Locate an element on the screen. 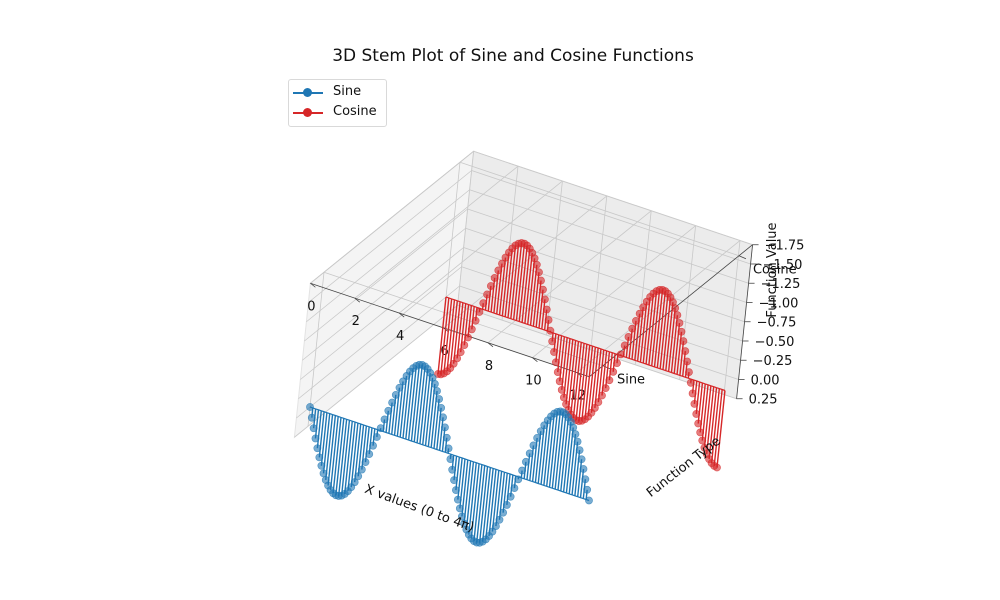 This screenshot has width=1000, height=600. z-tick-label: −1.00 is located at coordinates (779, 303).